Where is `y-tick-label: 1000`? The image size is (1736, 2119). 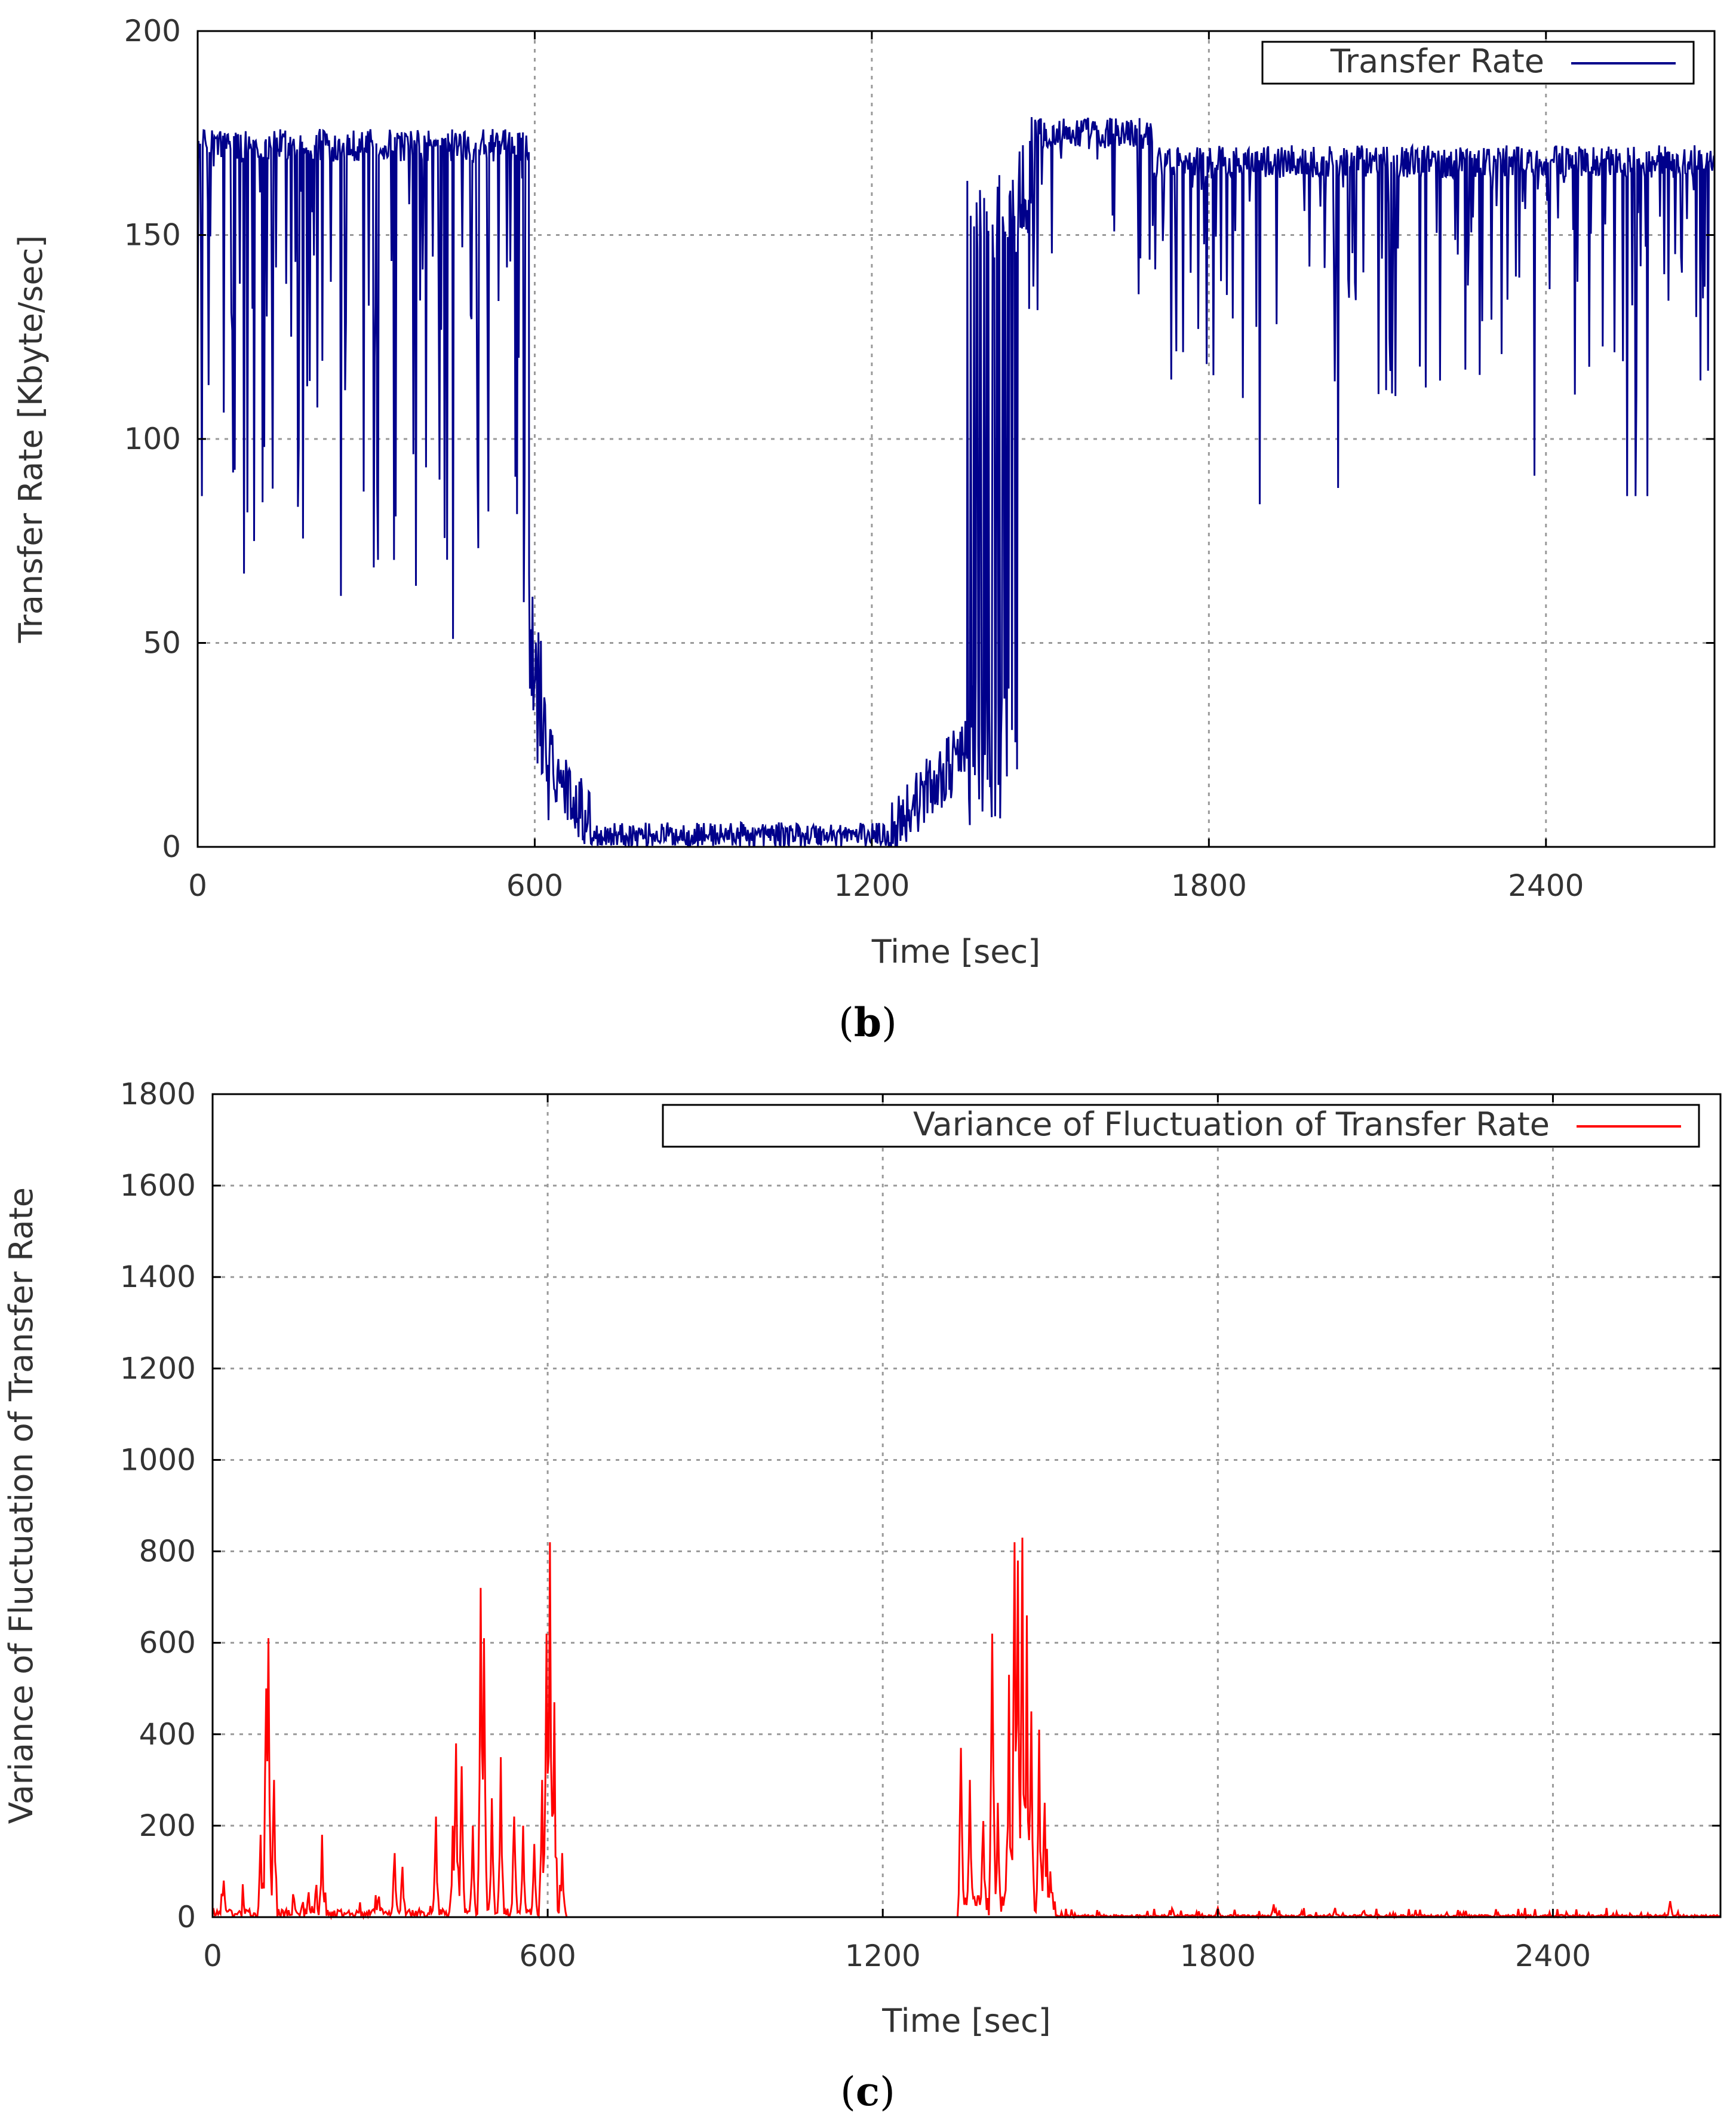
y-tick-label: 1000 is located at coordinates (158, 1459).